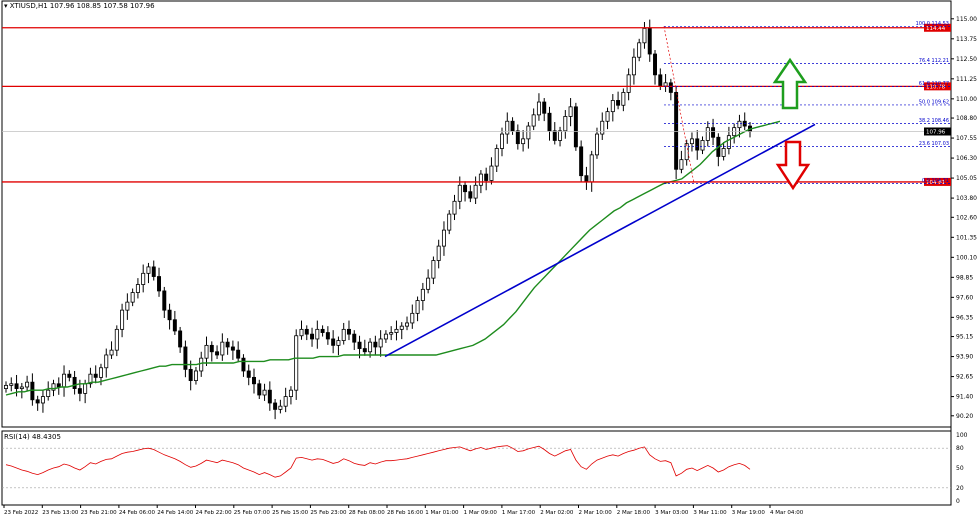  Describe the element at coordinates (787, 513) in the screenshot. I see `time-tick-label: 4 Mar 04:00` at that location.